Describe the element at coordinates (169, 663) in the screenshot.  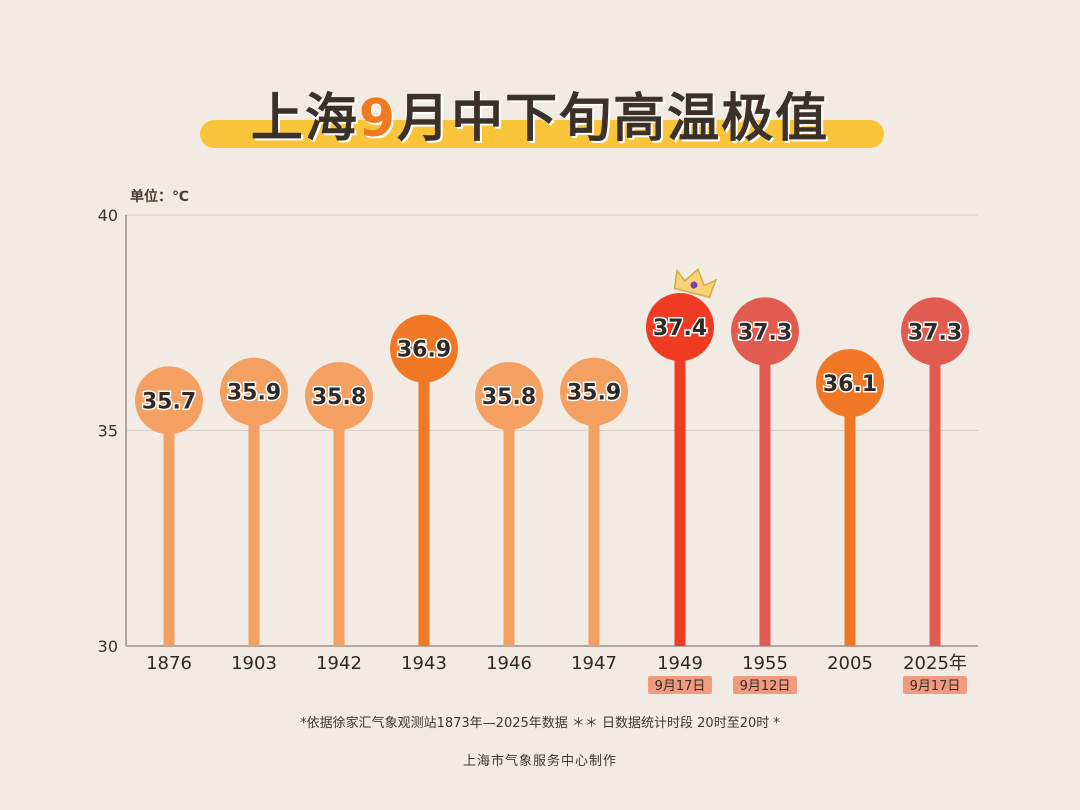
I see `category-label: 1876` at that location.